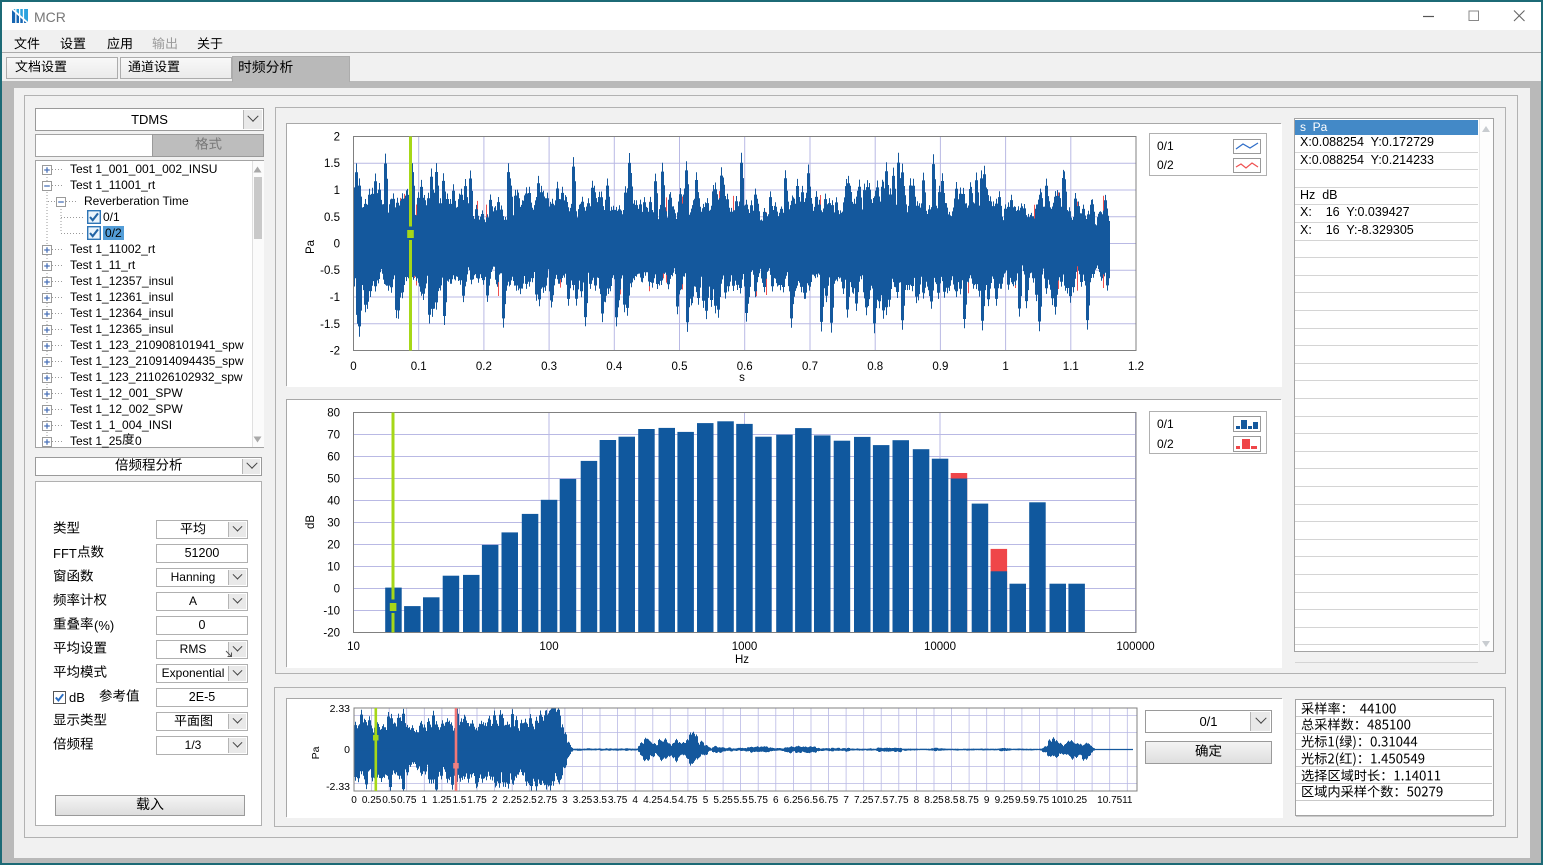  What do you see at coordinates (333, 502) in the screenshot?
I see `svg-text: 40` at bounding box center [333, 502].